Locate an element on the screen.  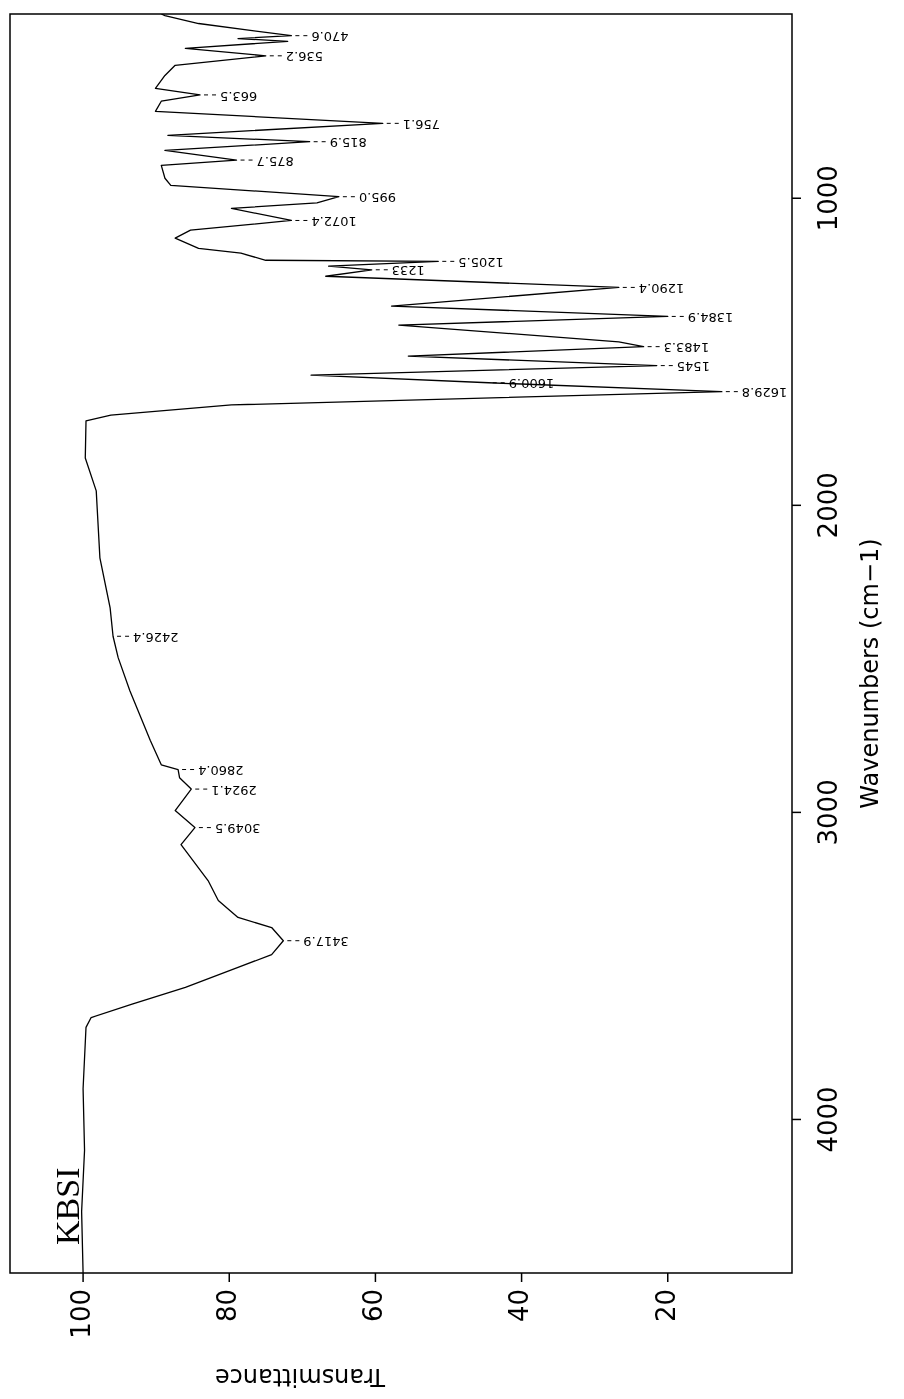
y-tick-label: 1000 is located at coordinates (827, 198).